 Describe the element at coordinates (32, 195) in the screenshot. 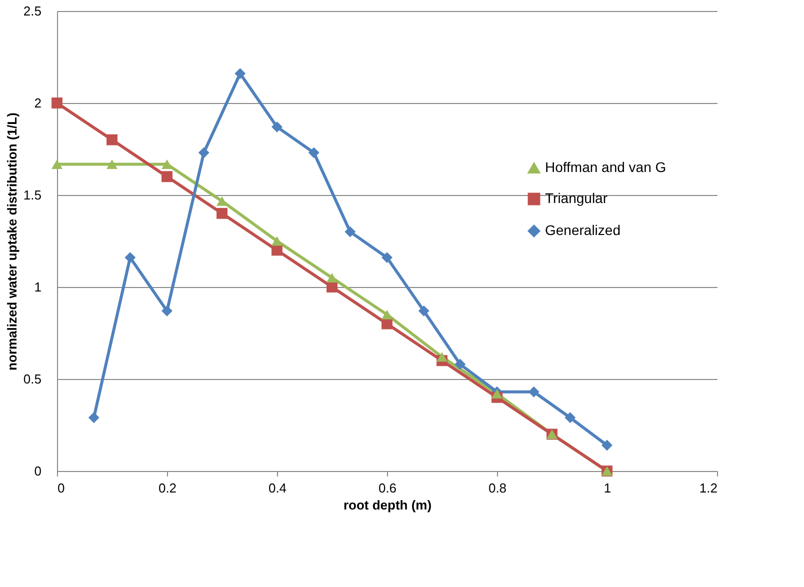

I see `y-tick-label: 1.5` at that location.